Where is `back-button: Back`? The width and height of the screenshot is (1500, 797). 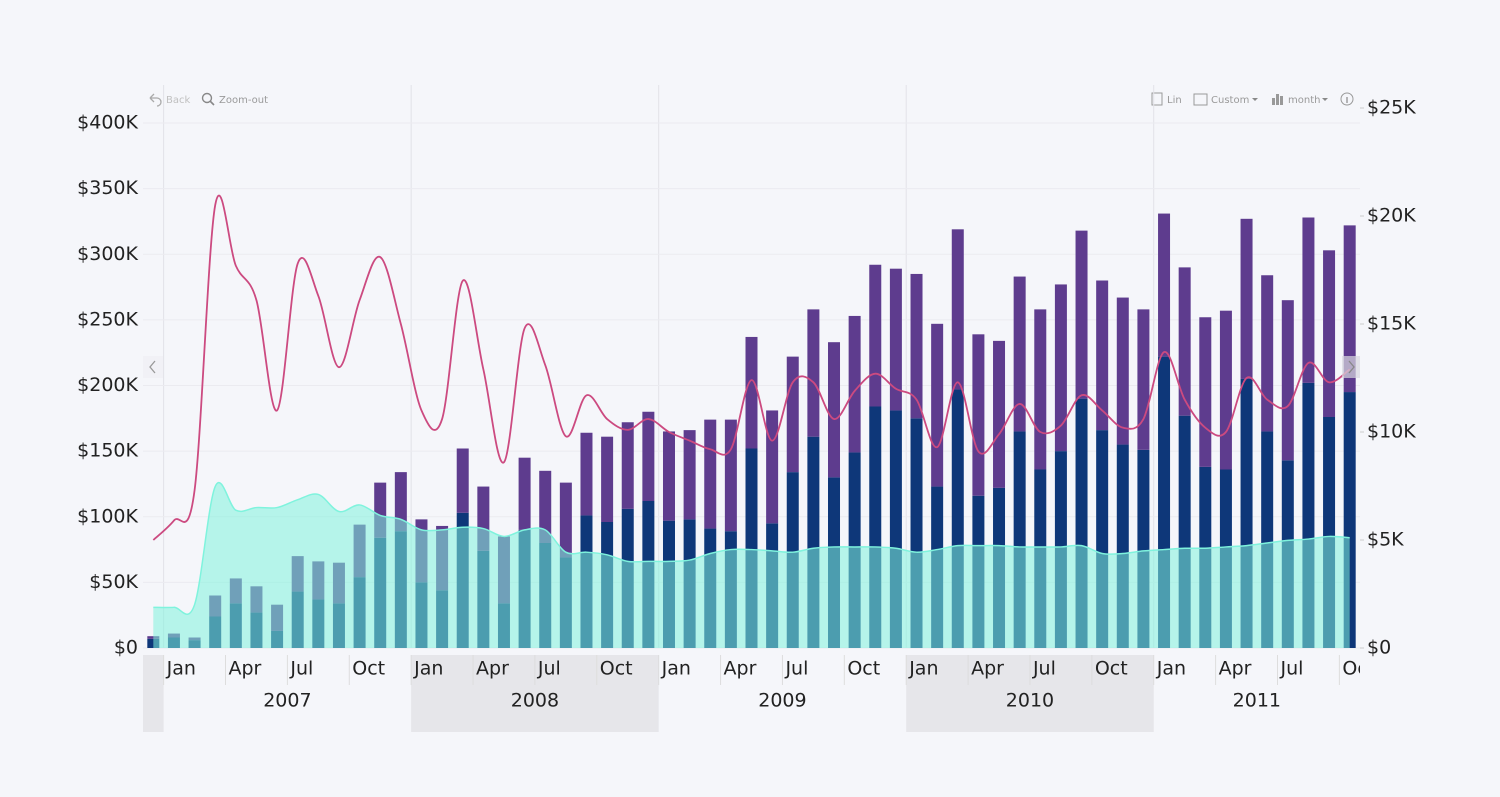 back-button: Back is located at coordinates (178, 100).